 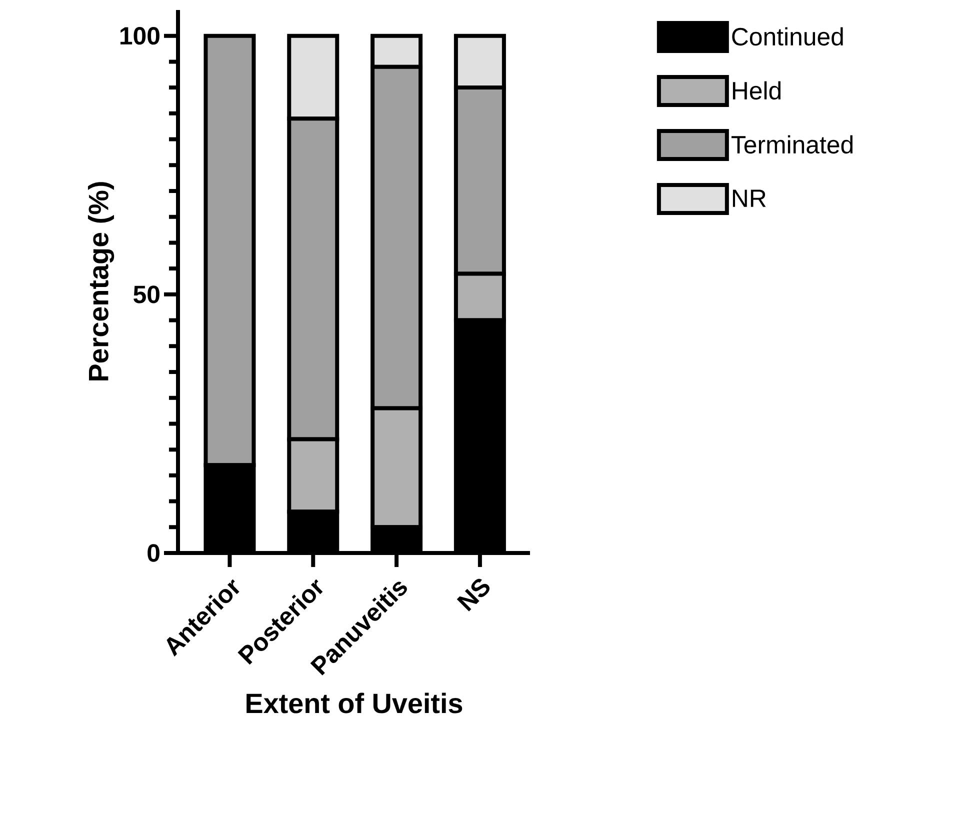 What do you see at coordinates (749, 198) in the screenshot?
I see `legend-label: NR` at bounding box center [749, 198].